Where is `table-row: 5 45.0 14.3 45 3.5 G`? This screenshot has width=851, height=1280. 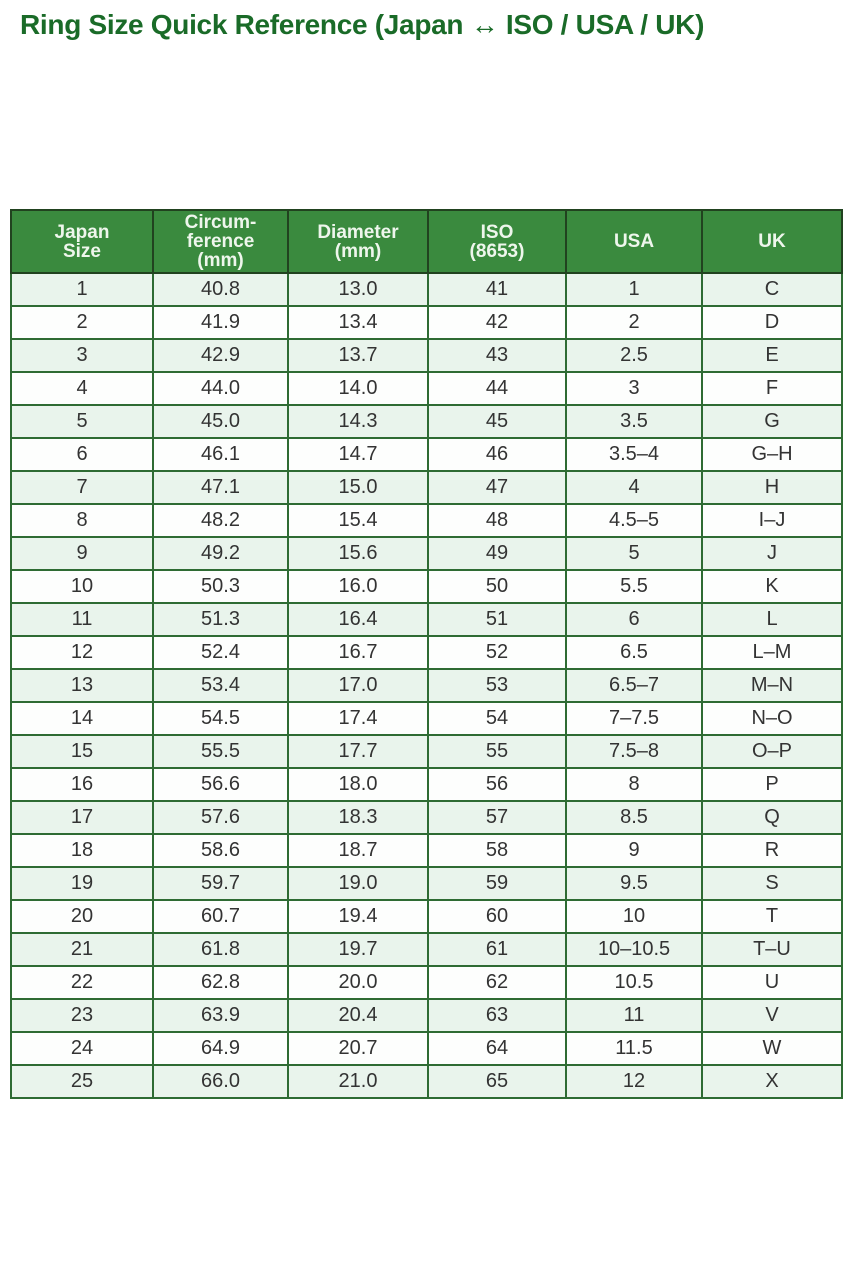 table-row: 5 45.0 14.3 45 3.5 G is located at coordinates (426, 421).